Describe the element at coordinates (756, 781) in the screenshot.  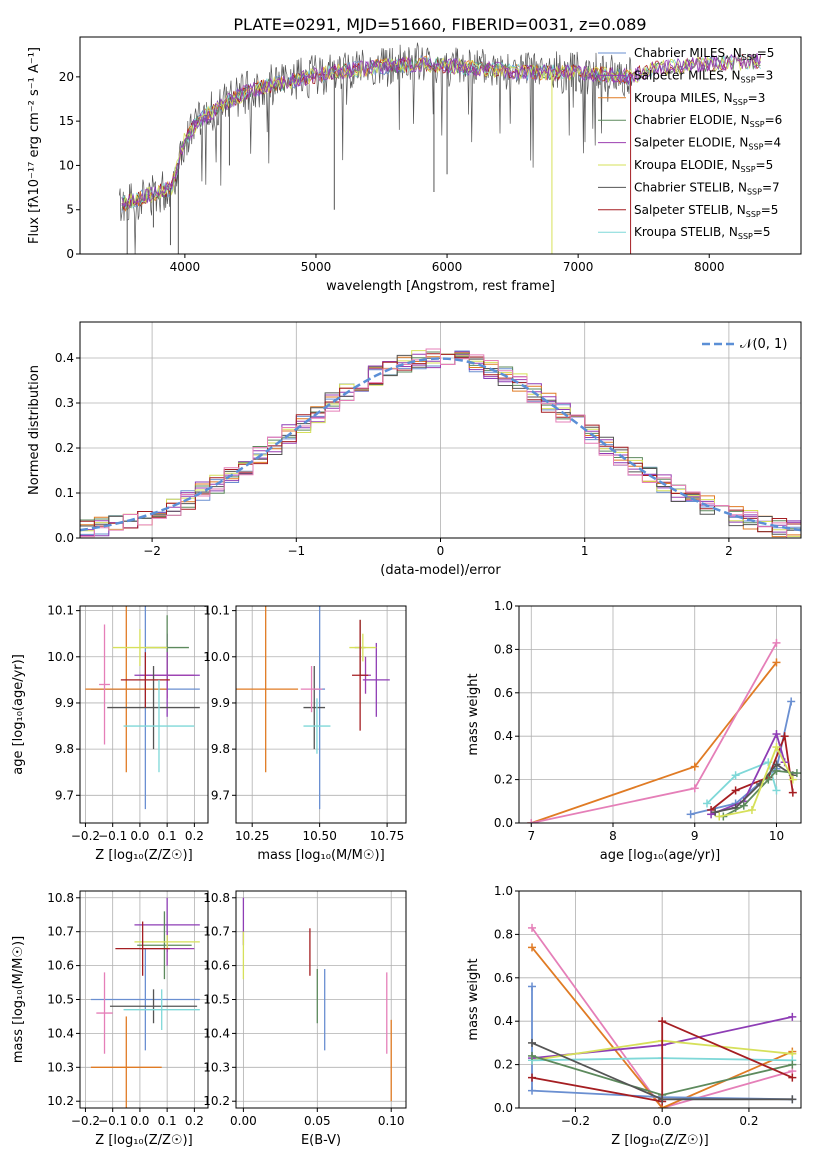
I see `series-line-kroupa_elodie` at that location.